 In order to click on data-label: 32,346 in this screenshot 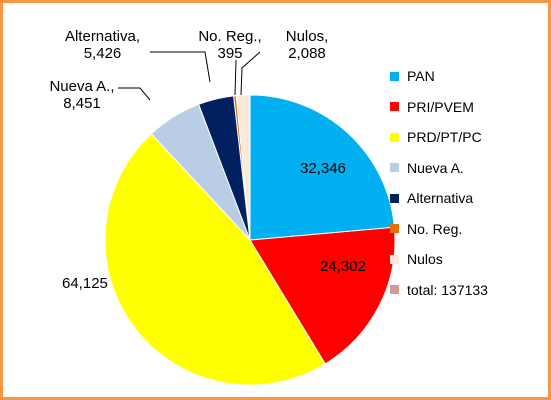, I will do `click(323, 168)`.